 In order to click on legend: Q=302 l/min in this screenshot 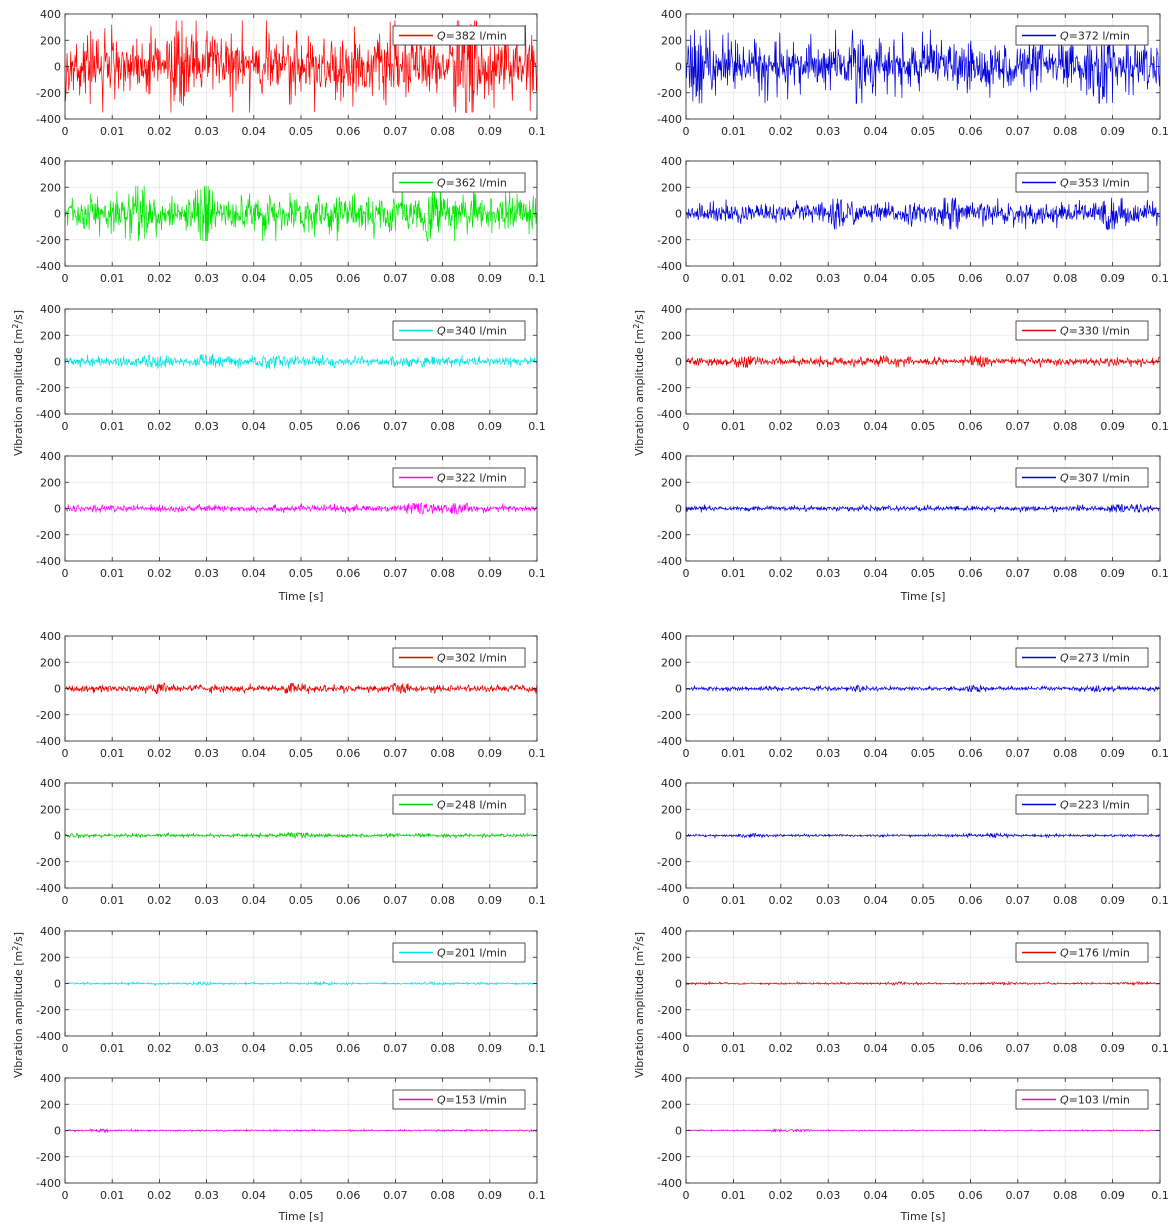, I will do `click(459, 657)`.